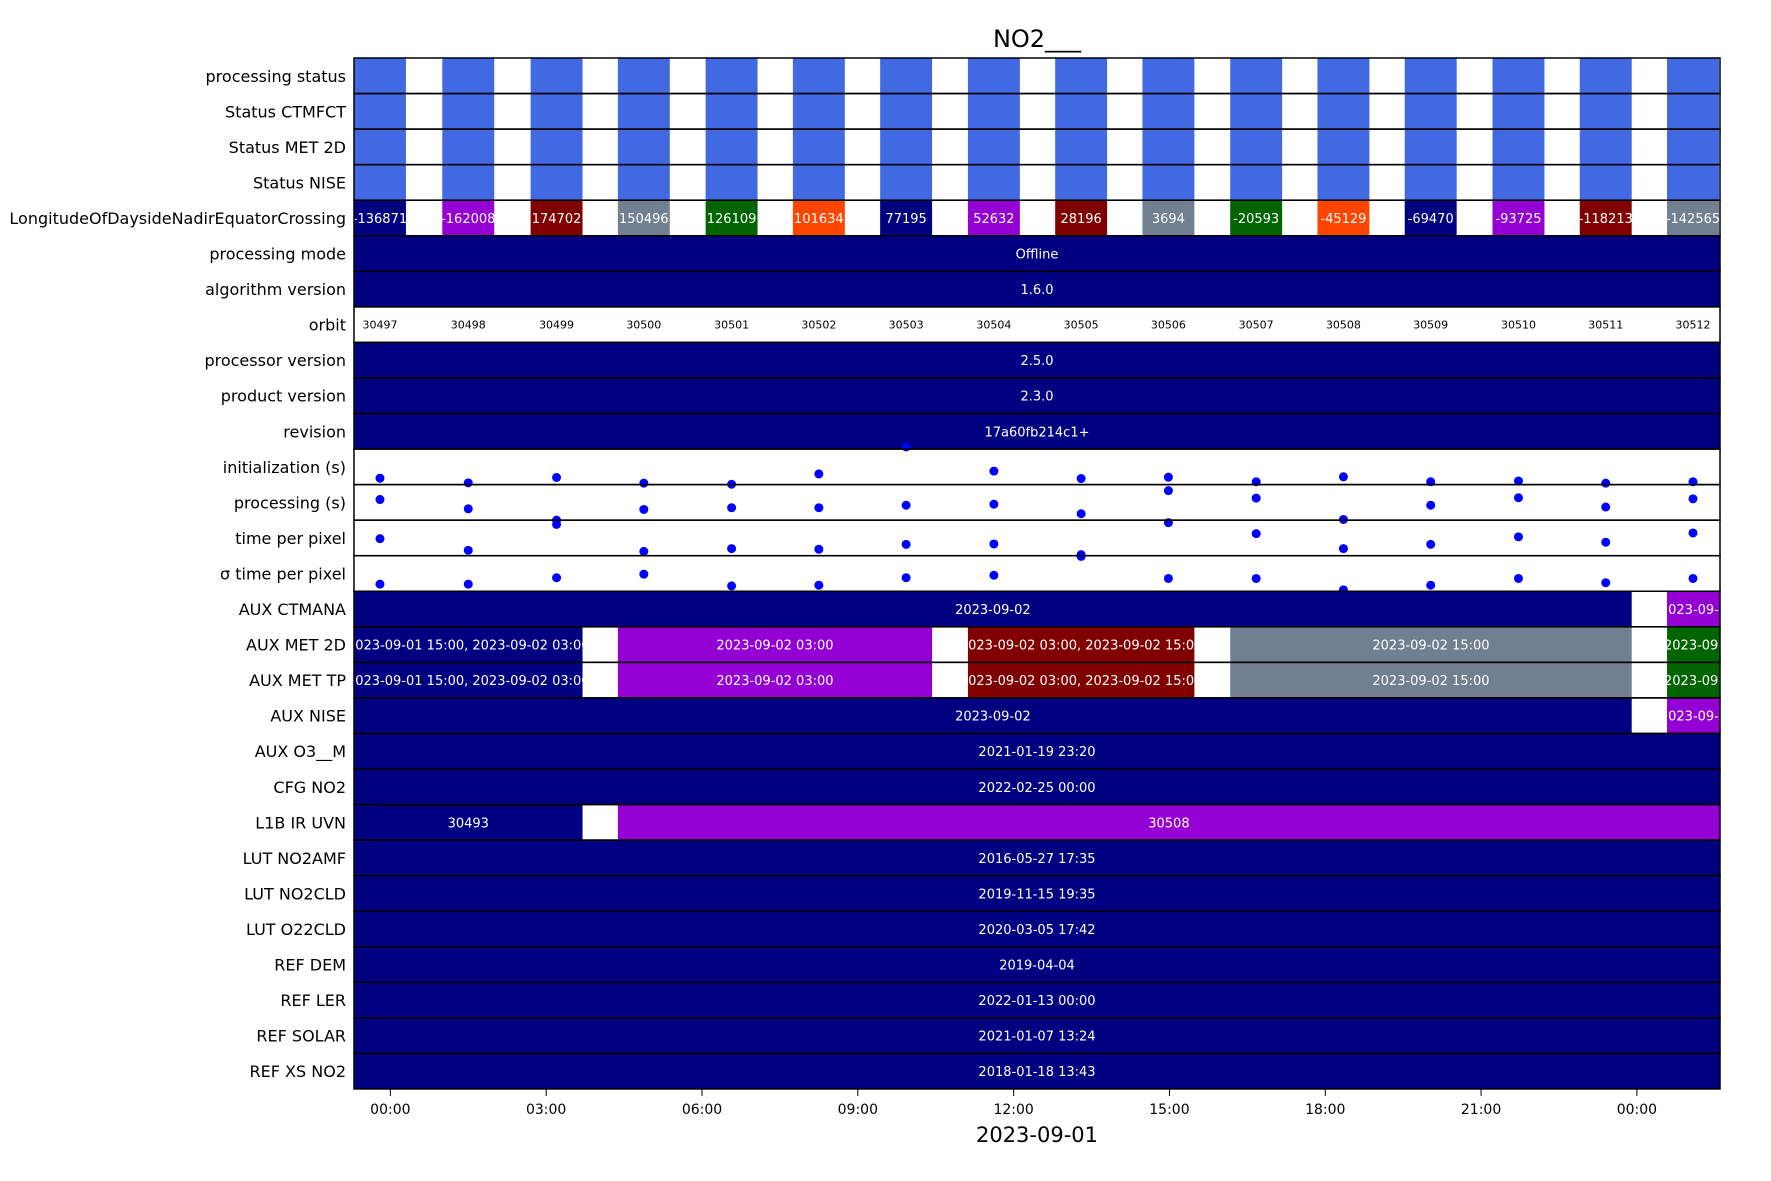 This screenshot has width=1771, height=1181. What do you see at coordinates (295, 893) in the screenshot?
I see `row-label-lut-no2cld: LUT NO2CLD` at bounding box center [295, 893].